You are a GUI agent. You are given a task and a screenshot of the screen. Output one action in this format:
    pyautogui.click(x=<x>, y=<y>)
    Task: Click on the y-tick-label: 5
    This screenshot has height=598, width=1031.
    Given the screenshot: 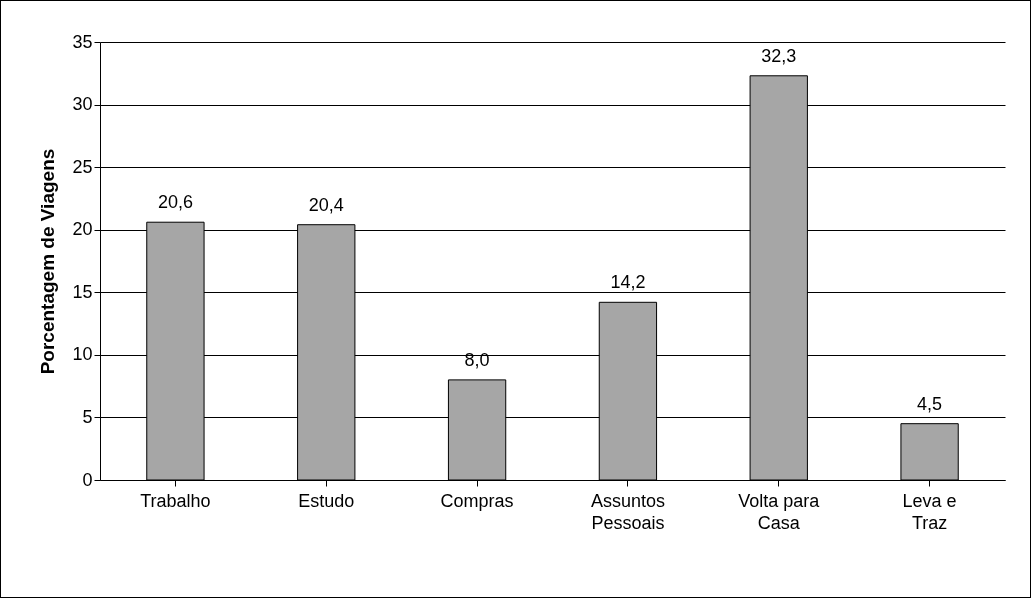 What is the action you would take?
    pyautogui.click(x=87, y=416)
    